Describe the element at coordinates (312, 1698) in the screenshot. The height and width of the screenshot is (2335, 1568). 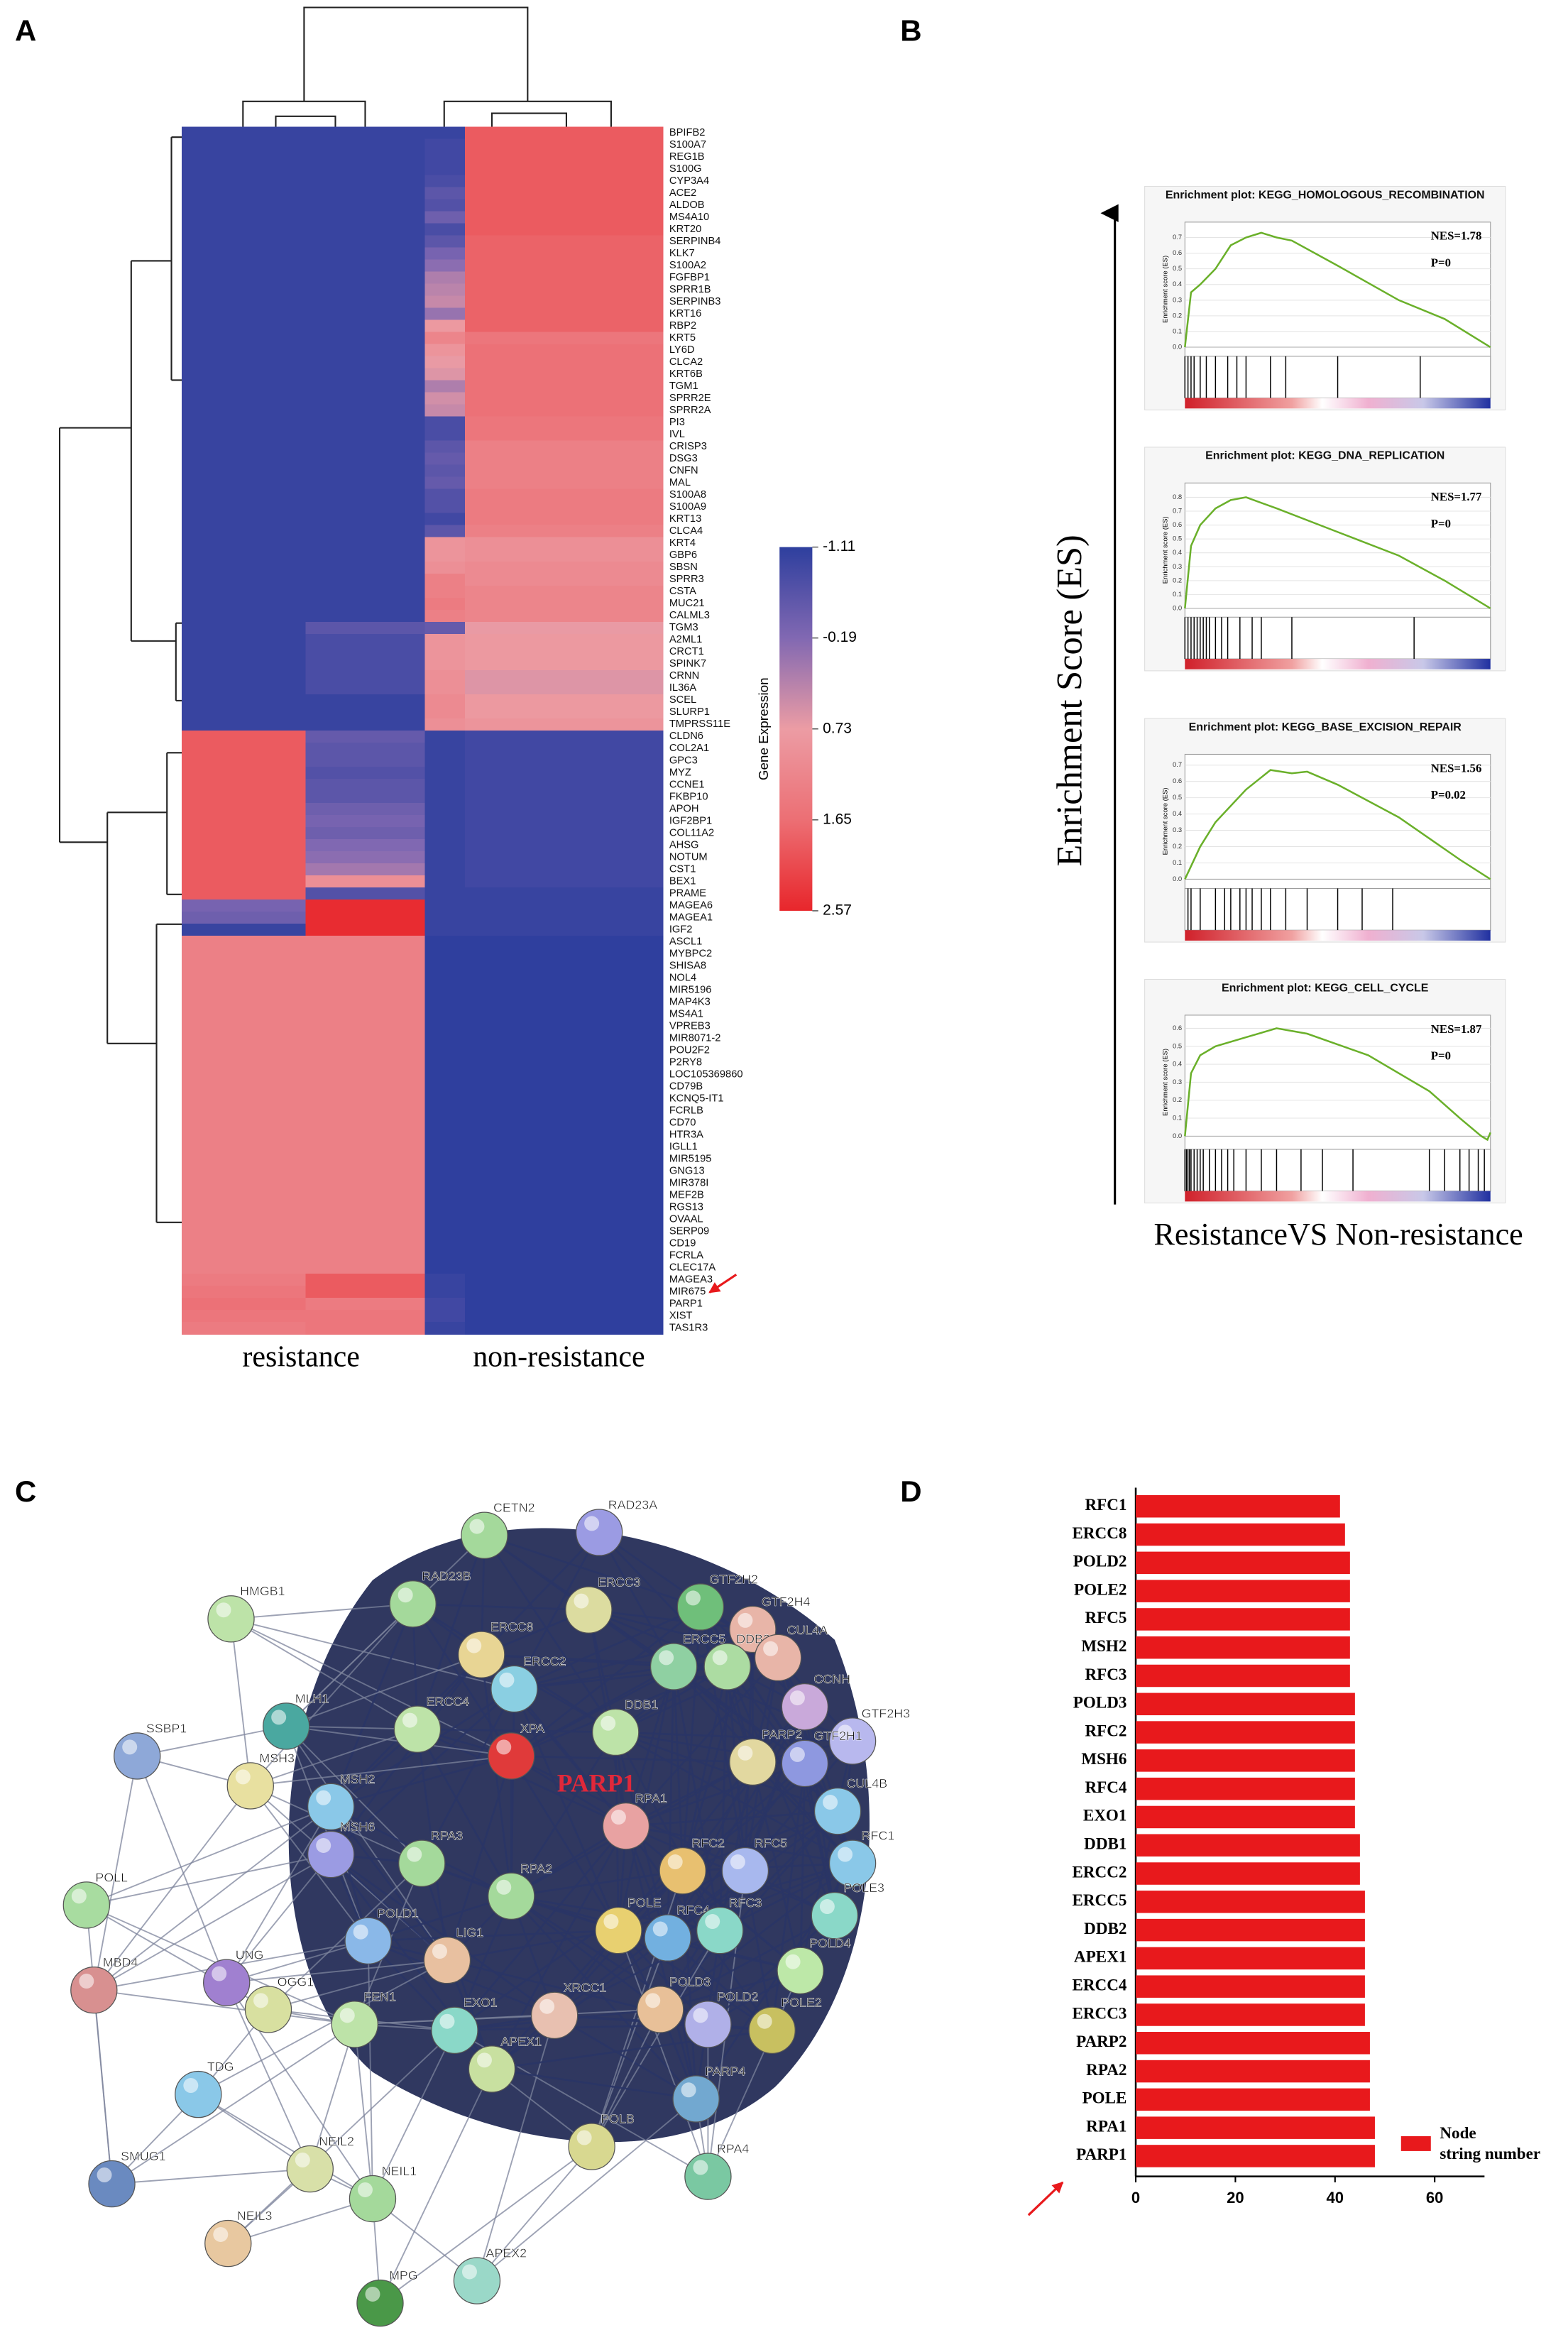
I see `node-label: MLH1` at that location.